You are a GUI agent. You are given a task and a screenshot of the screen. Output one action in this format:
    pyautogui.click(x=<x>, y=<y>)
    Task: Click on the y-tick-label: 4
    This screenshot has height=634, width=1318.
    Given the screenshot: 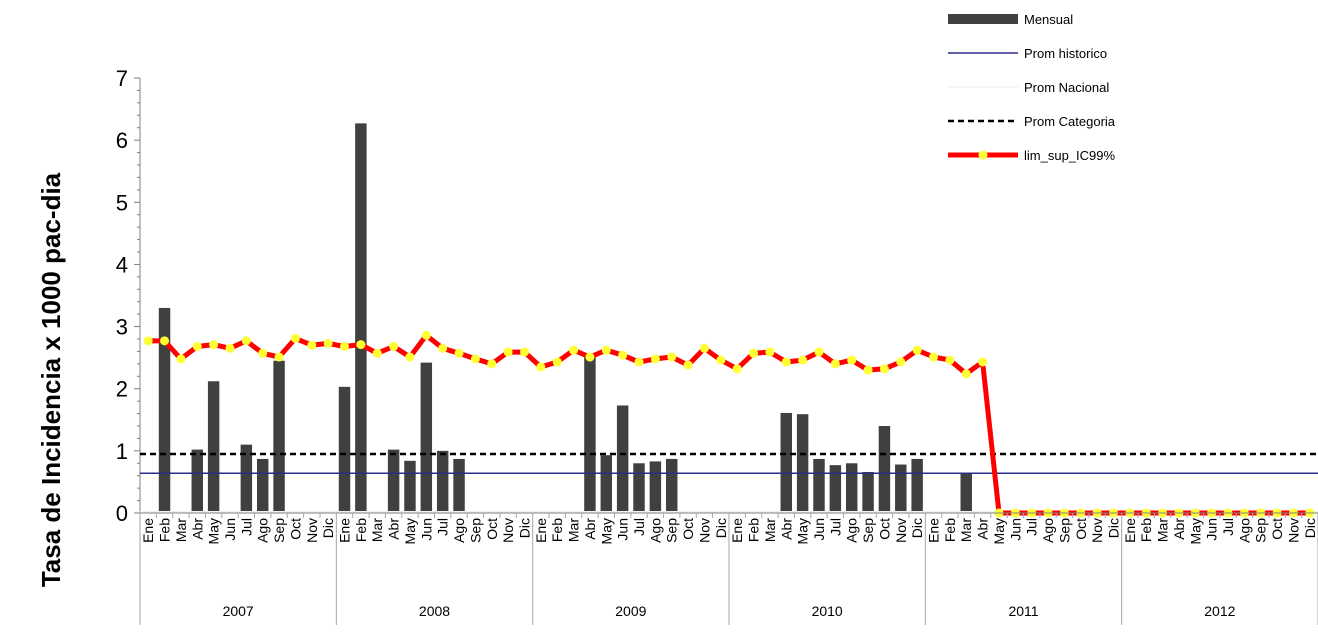 What is the action you would take?
    pyautogui.click(x=122, y=264)
    